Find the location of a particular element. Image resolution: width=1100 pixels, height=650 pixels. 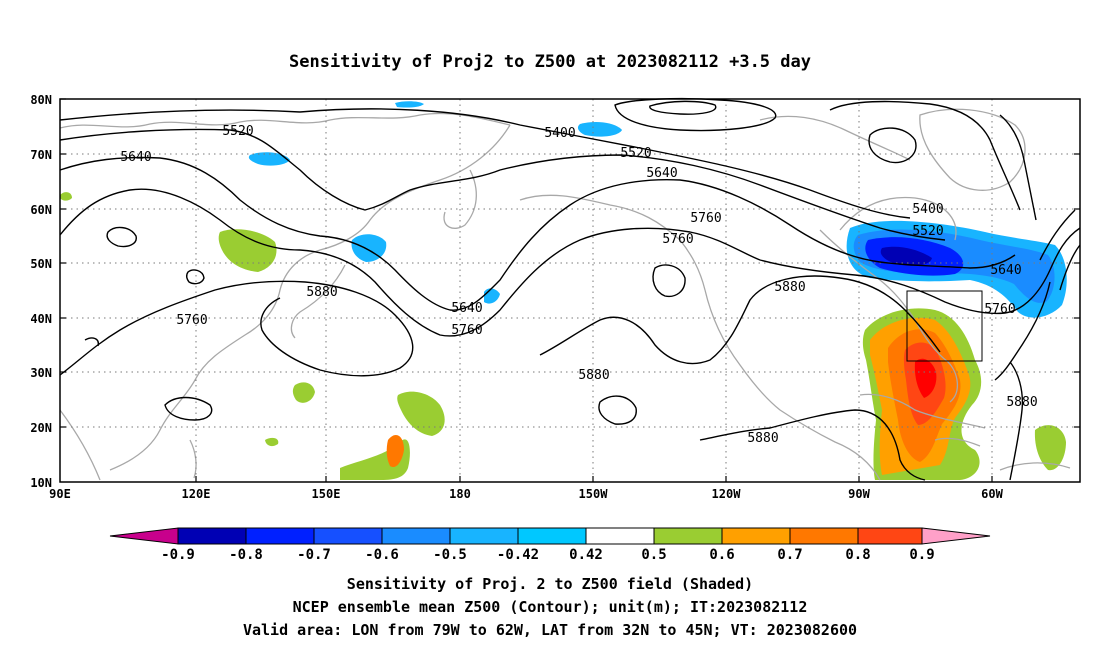

coast-eurasia-north is located at coordinates (285, 120).